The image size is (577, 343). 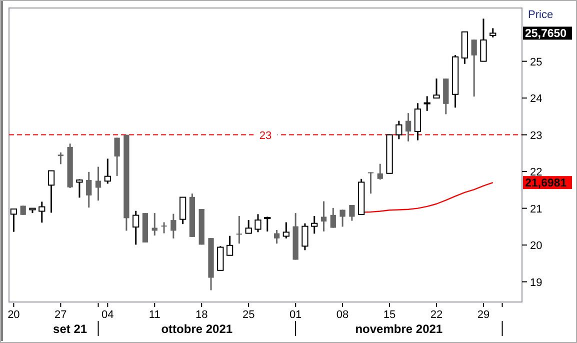 I want to click on x-tick-label: 18, so click(x=201, y=315).